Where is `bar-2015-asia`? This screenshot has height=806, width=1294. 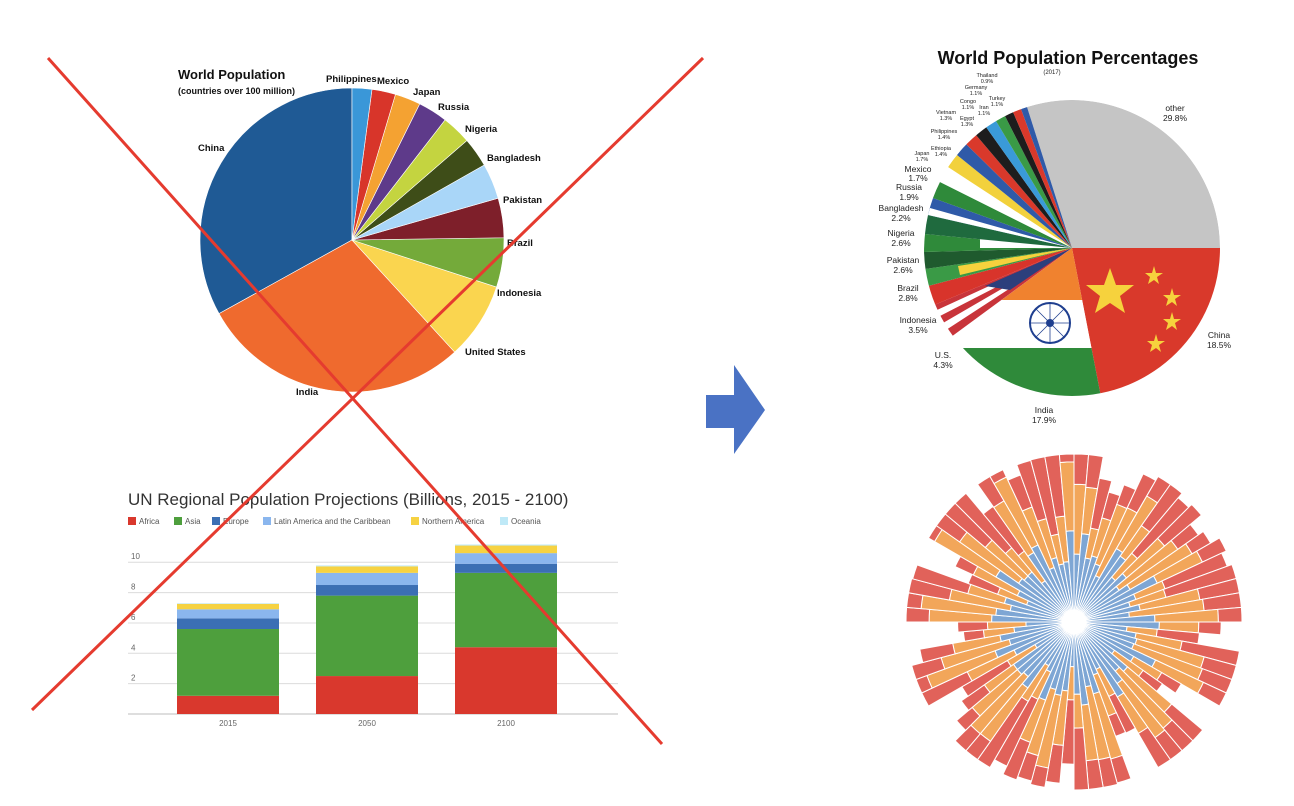
bar-2015-asia is located at coordinates (228, 662).